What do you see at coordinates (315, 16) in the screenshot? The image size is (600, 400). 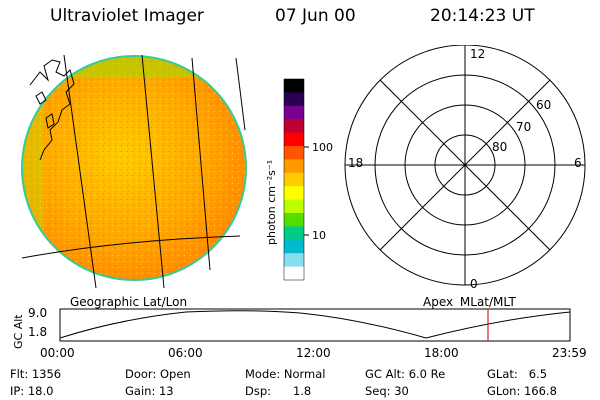 I see `date-label: 07 Jun 00` at bounding box center [315, 16].